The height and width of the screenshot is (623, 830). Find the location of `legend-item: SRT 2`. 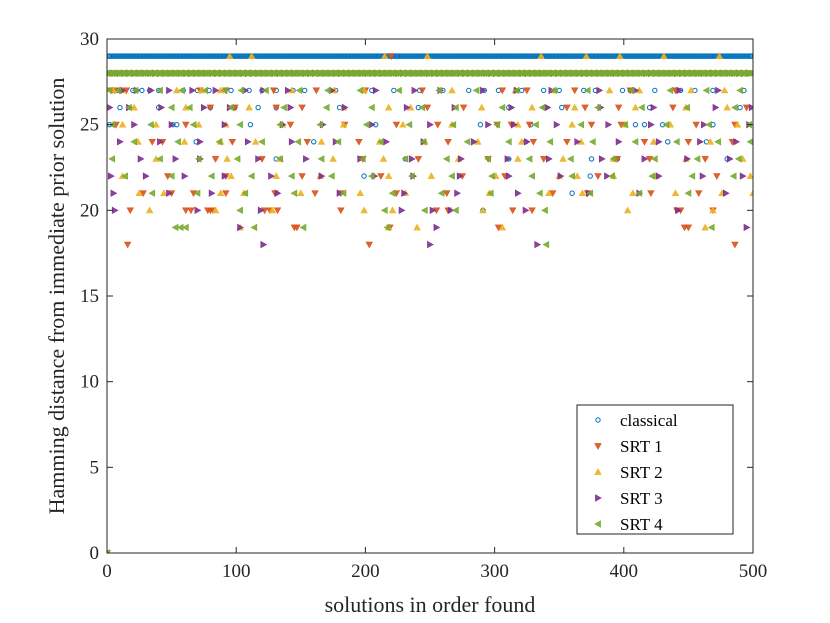

legend-item: SRT 2 is located at coordinates (628, 472).